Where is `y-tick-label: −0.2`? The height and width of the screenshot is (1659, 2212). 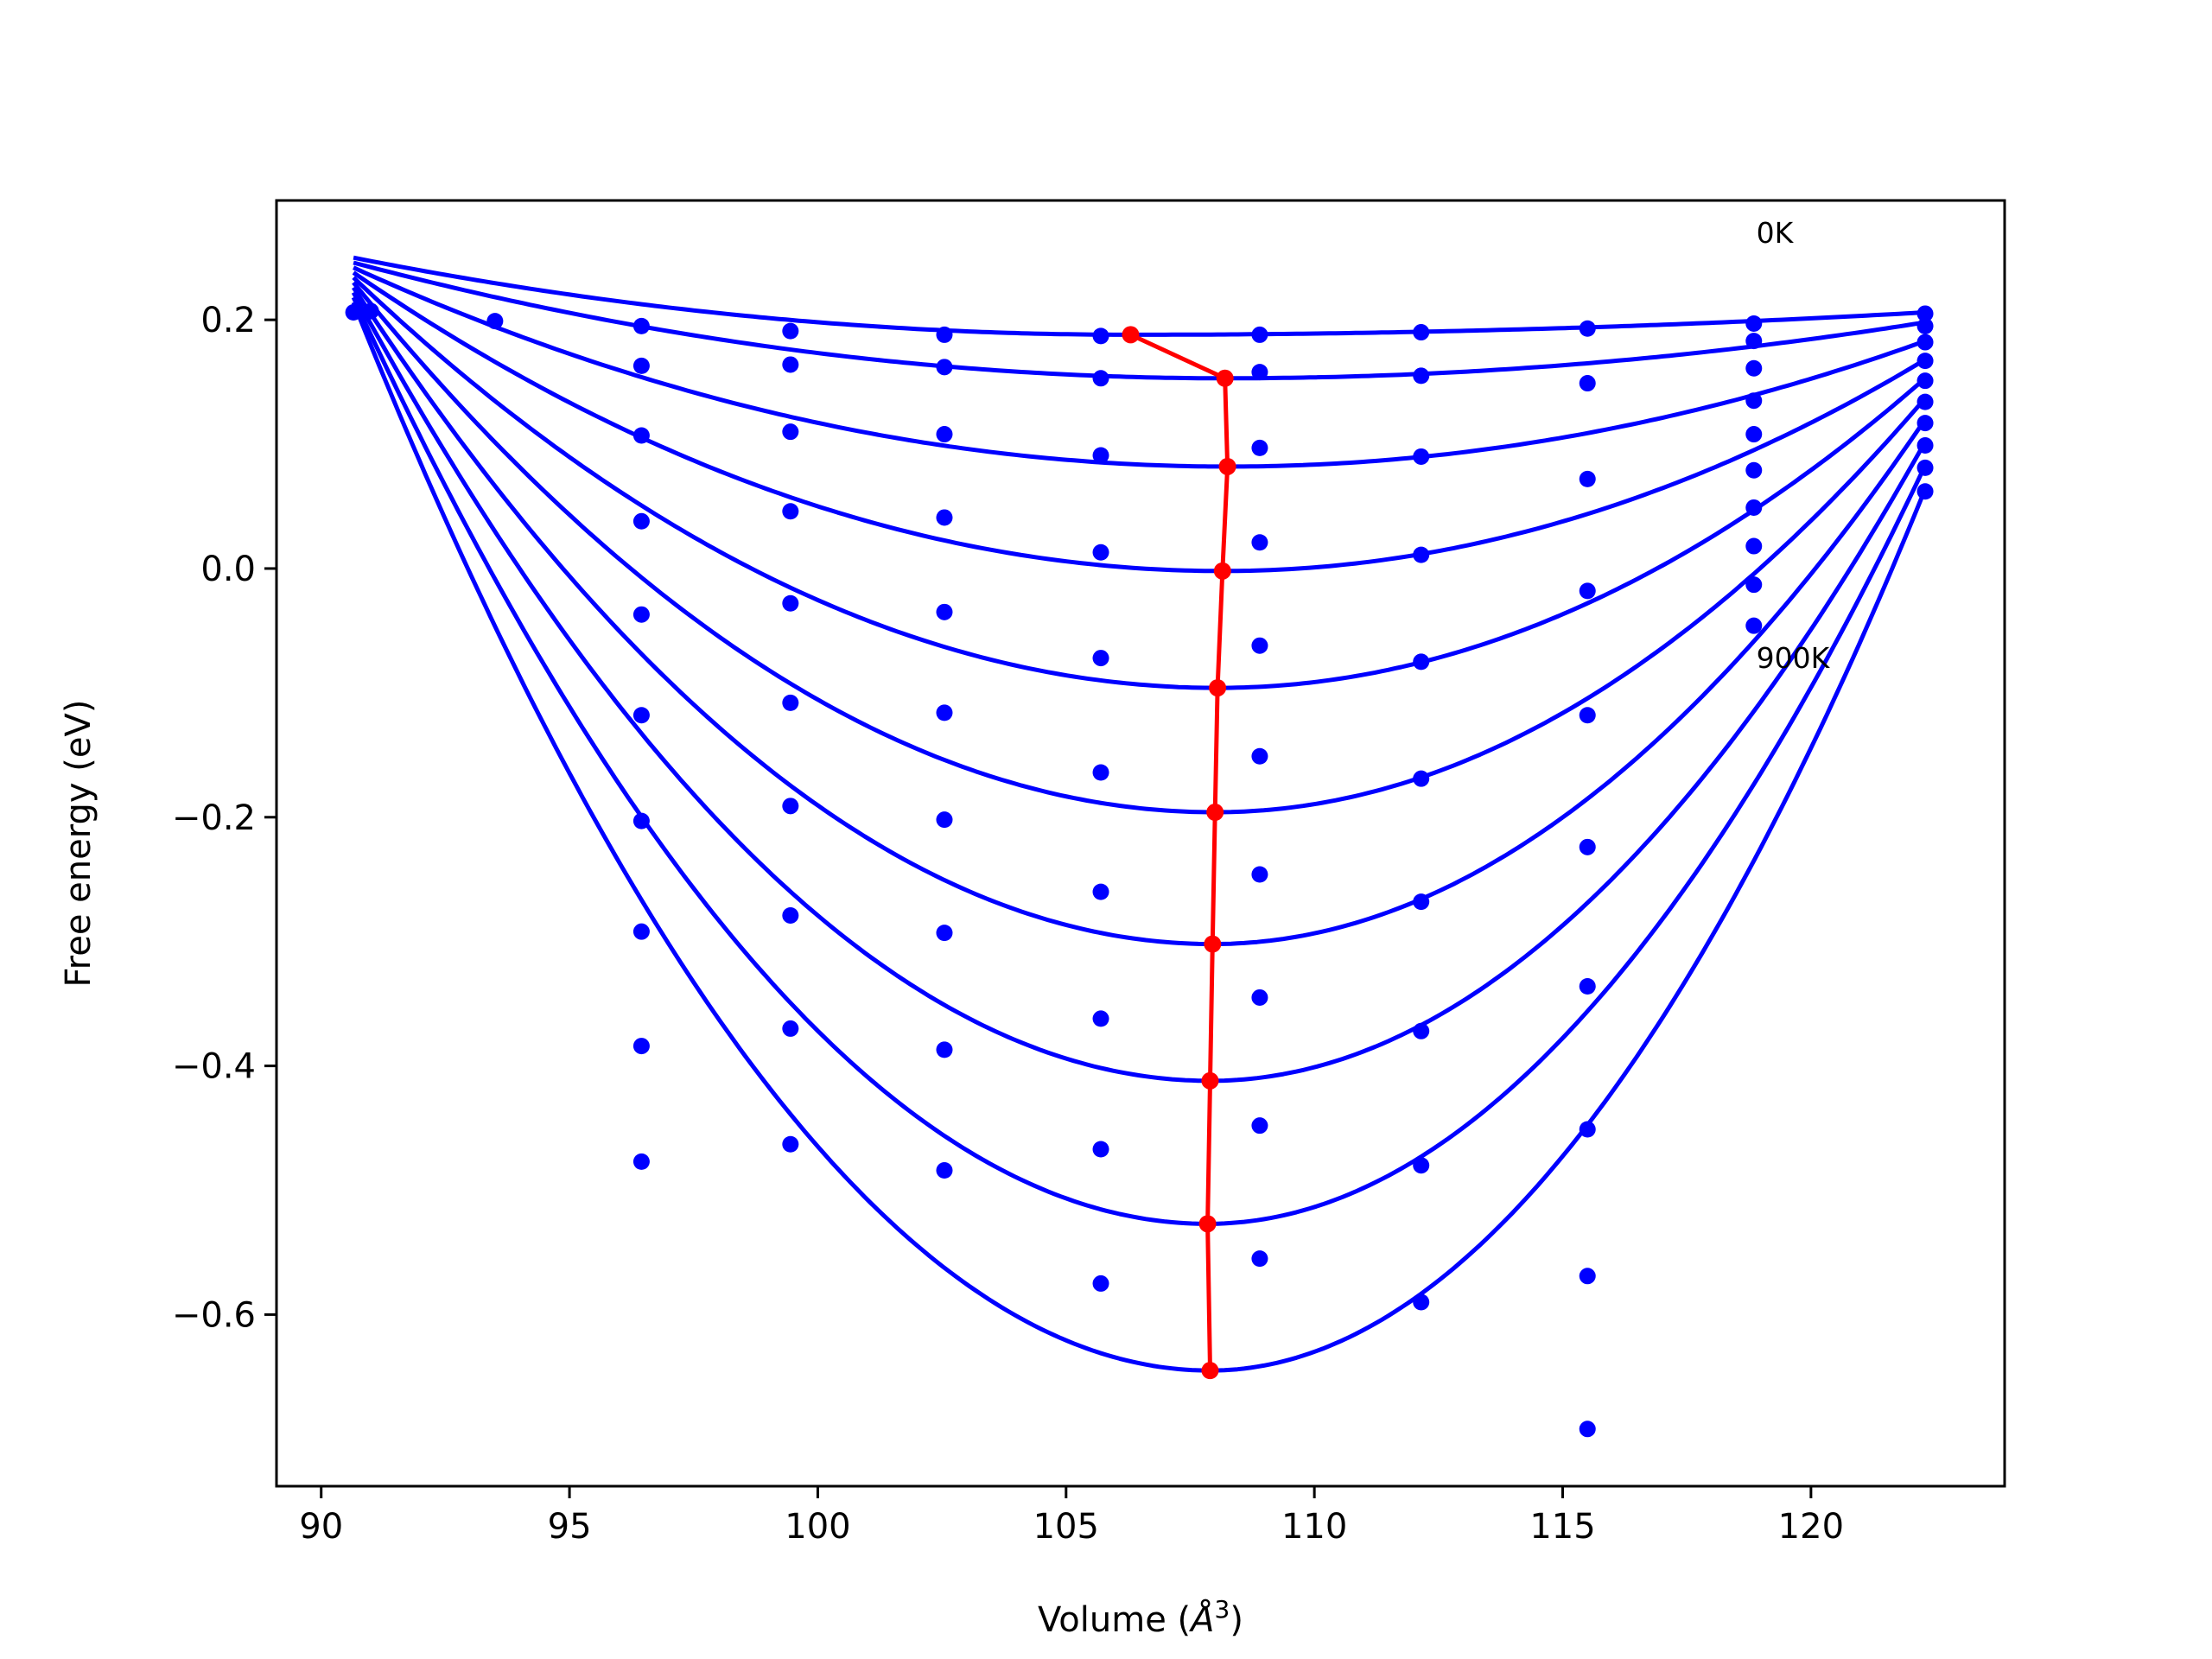
y-tick-label: −0.2 is located at coordinates (214, 818).